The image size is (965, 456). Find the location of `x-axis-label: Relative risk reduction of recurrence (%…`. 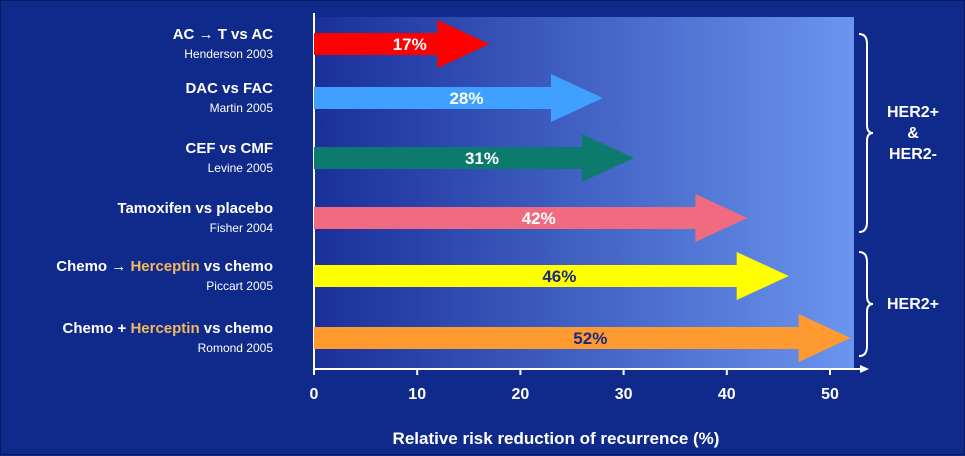

x-axis-label: Relative risk reduction of recurrence (%… is located at coordinates (556, 438).